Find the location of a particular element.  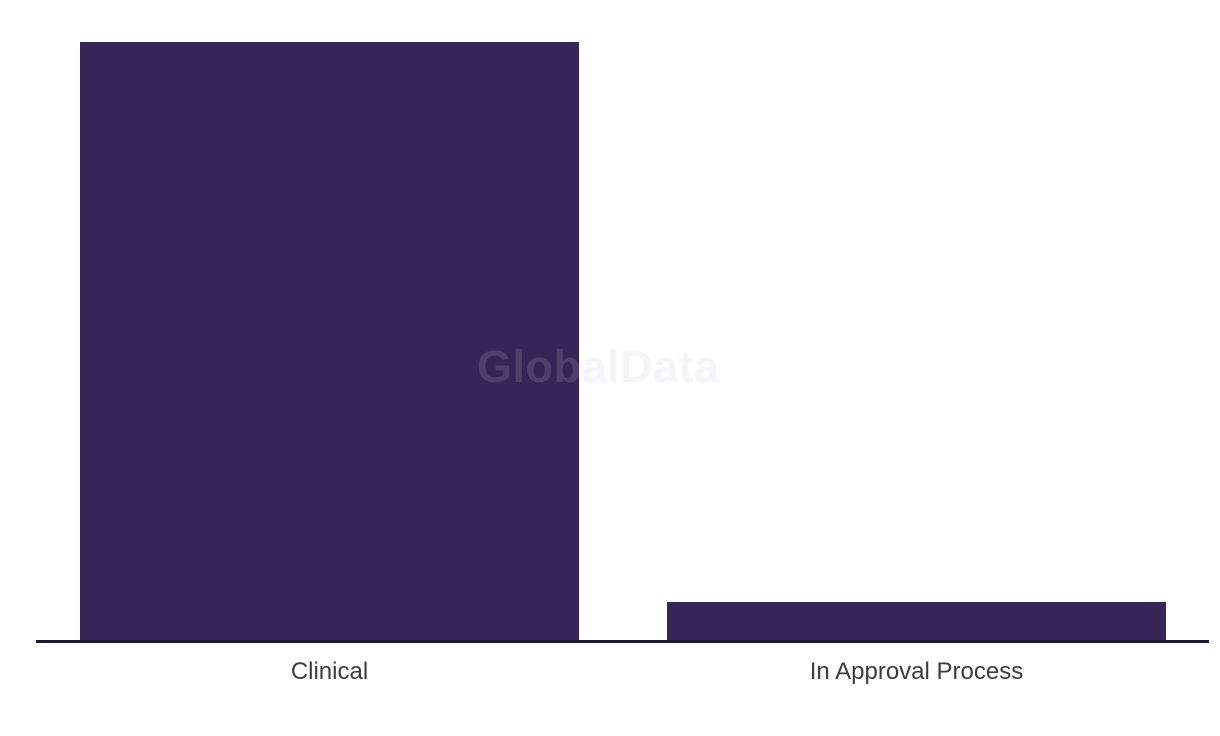

bar-in-approval-process is located at coordinates (916, 621).